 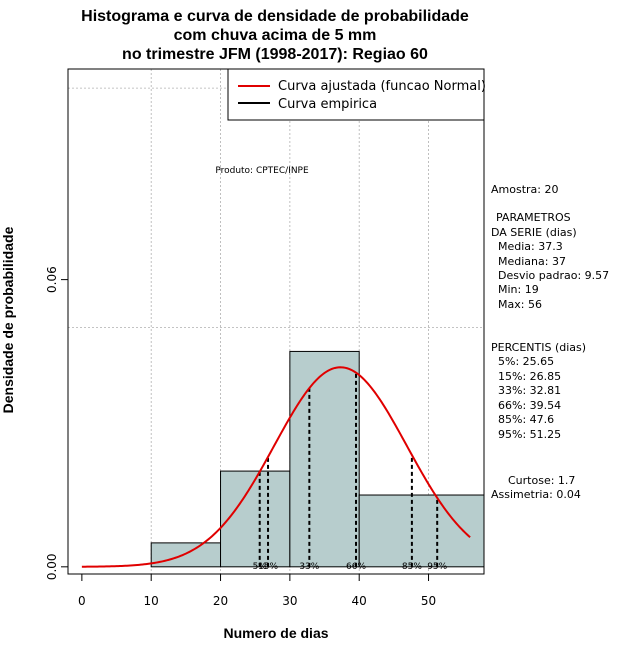 What do you see at coordinates (541, 480) in the screenshot?
I see `curtose: Curtose: 1.7` at bounding box center [541, 480].